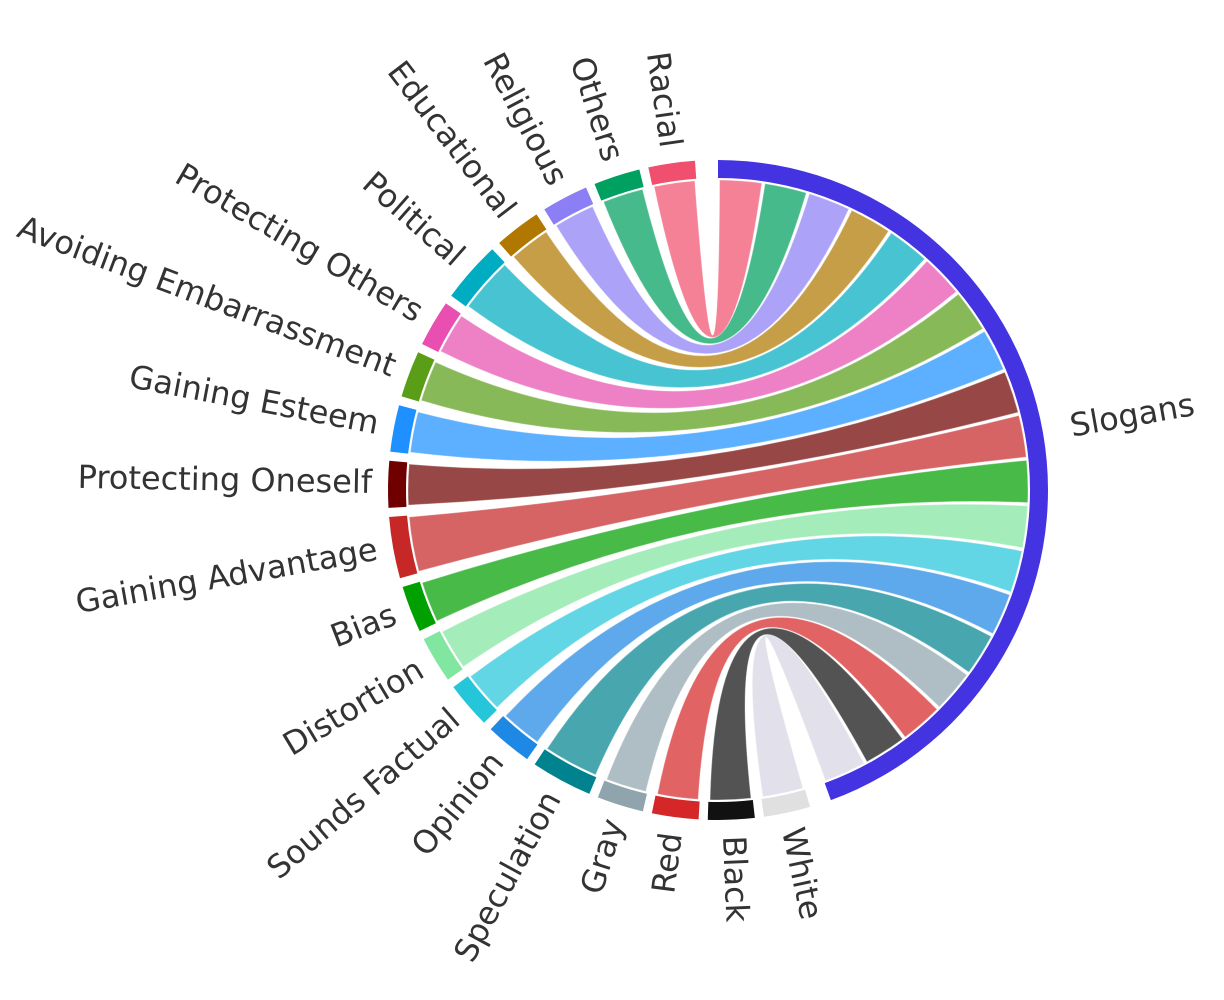 The height and width of the screenshot is (1000, 1224). Describe the element at coordinates (565, 771) in the screenshot. I see `arc-speculation` at that location.